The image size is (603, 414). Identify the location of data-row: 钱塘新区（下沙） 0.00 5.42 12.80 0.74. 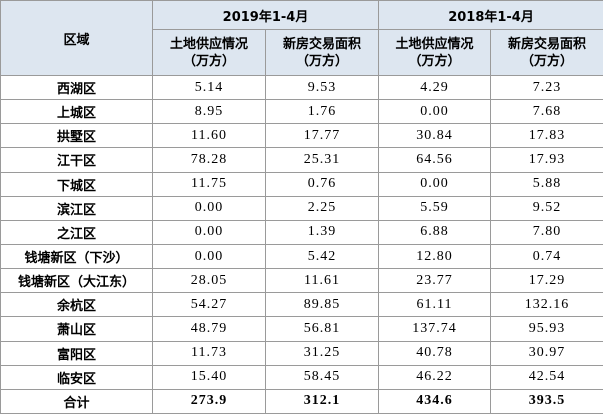
(301, 256).